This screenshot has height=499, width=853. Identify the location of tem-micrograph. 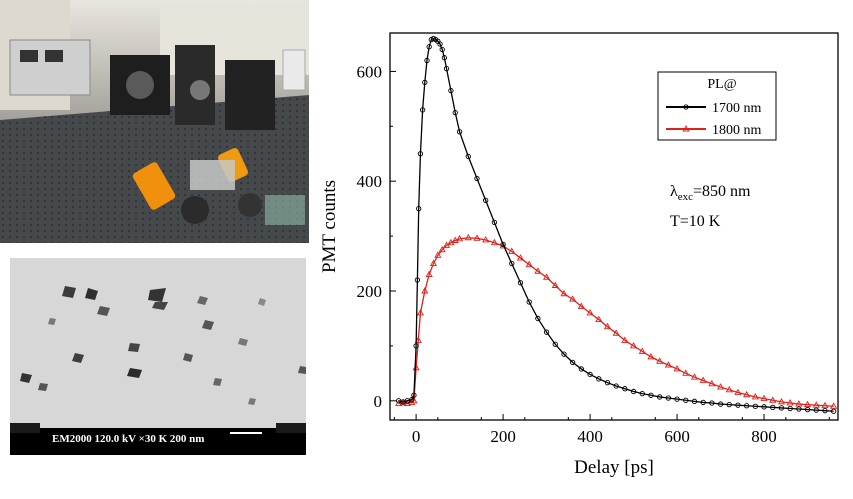
(158, 356).